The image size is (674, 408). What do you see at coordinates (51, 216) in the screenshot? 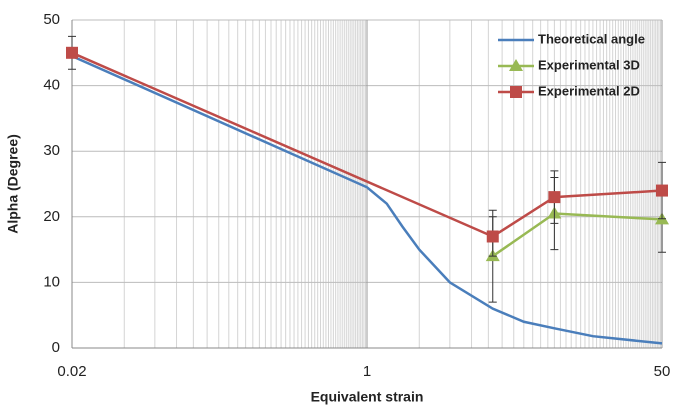
I see `y-tick-label: 20` at bounding box center [51, 216].